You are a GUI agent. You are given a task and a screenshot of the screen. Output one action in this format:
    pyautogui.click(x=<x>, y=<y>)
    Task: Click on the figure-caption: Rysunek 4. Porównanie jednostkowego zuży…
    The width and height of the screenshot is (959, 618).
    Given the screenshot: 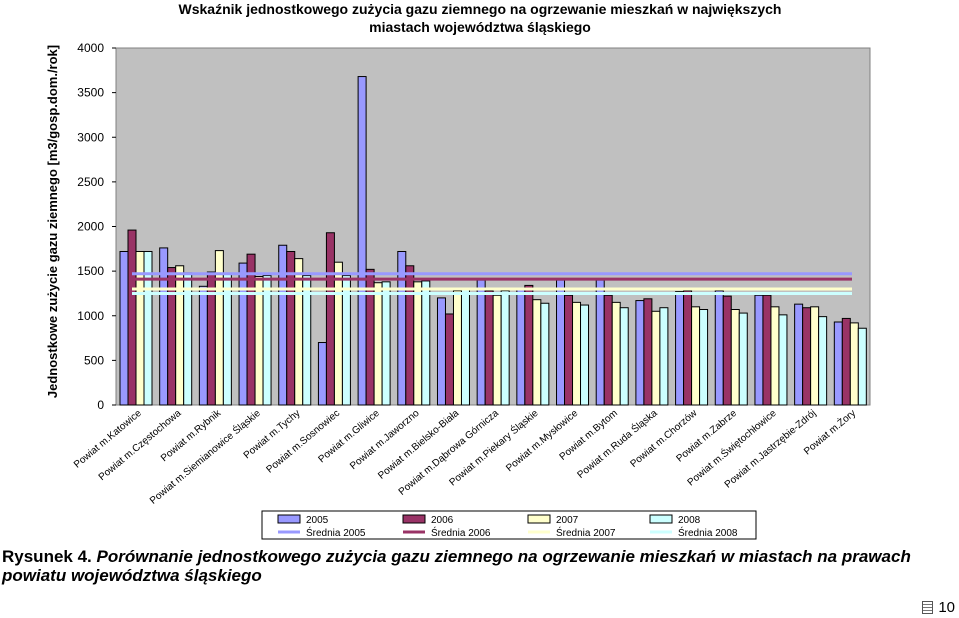 What is the action you would take?
    pyautogui.click(x=469, y=566)
    